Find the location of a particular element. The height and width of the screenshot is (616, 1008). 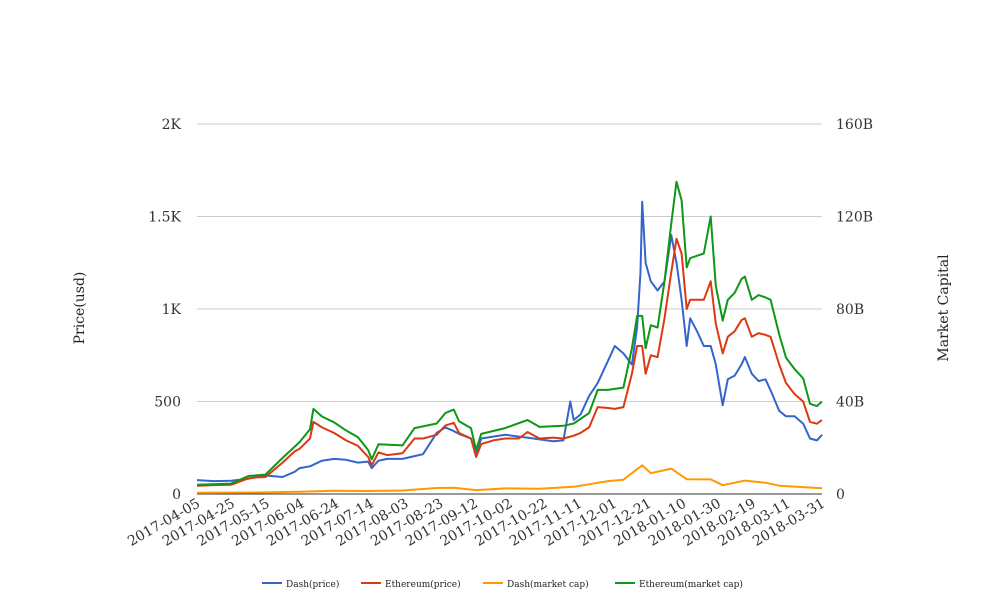

legend-label: Ethereum(price) is located at coordinates (423, 584).